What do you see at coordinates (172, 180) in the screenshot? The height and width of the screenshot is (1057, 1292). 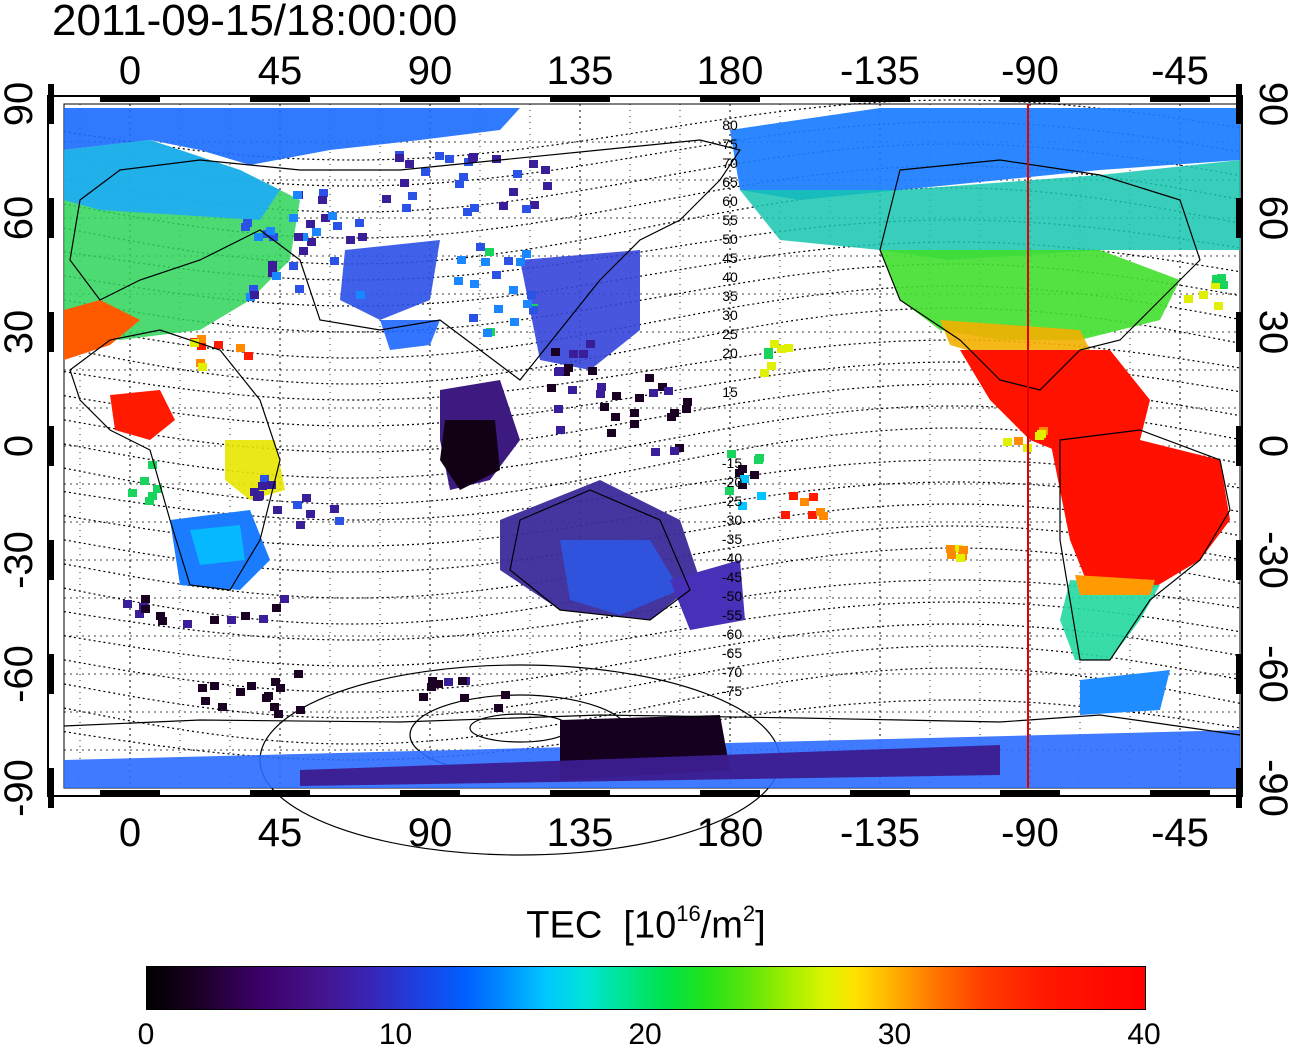 I see `tec-region-europe-north` at bounding box center [172, 180].